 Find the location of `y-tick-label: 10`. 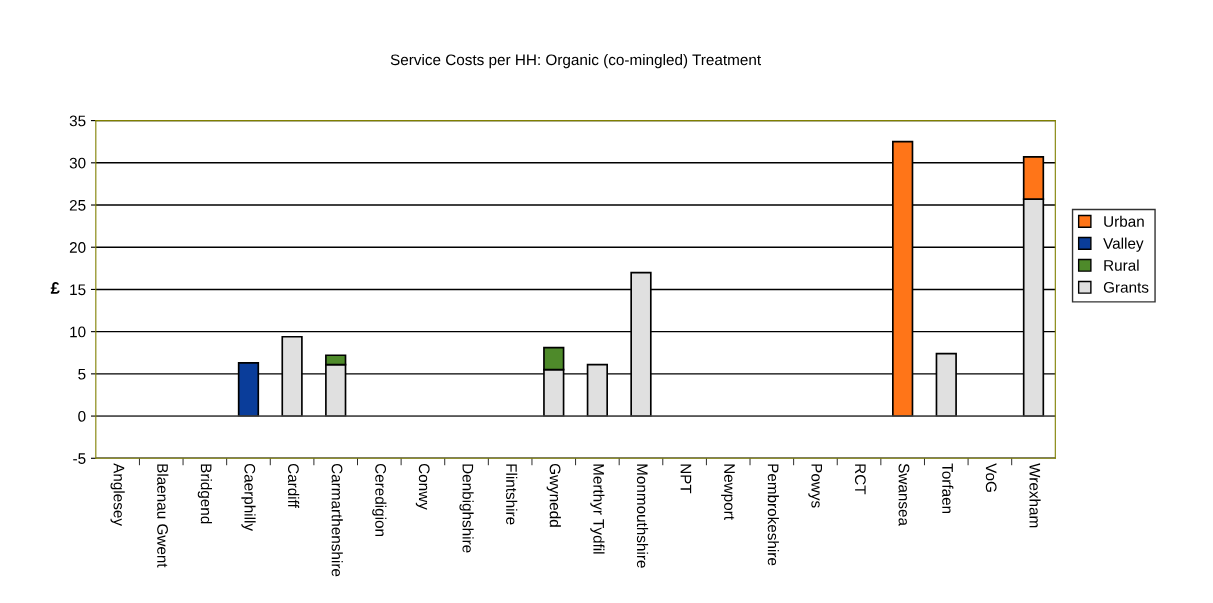

y-tick-label: 10 is located at coordinates (78, 332).